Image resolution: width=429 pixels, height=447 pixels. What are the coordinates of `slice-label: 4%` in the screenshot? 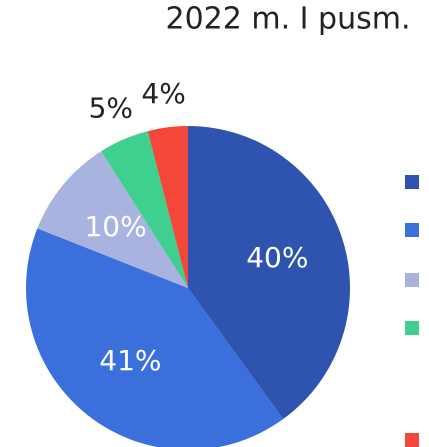 It's located at (163, 93).